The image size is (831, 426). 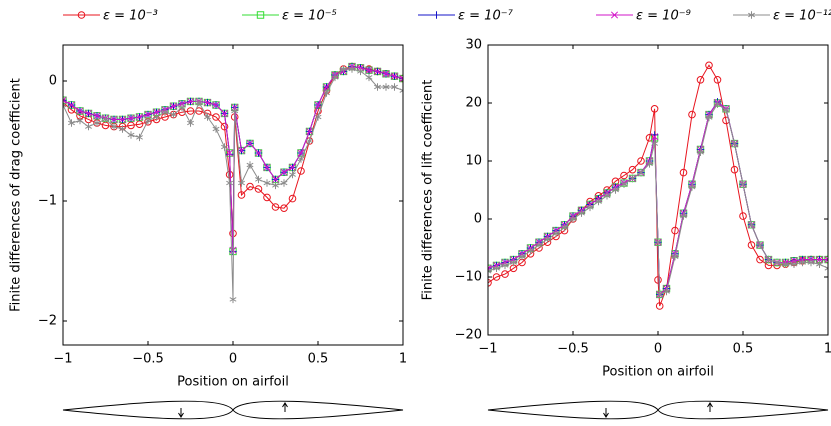 What do you see at coordinates (468, 277) in the screenshot?
I see `y-tick-label: −10` at bounding box center [468, 277].